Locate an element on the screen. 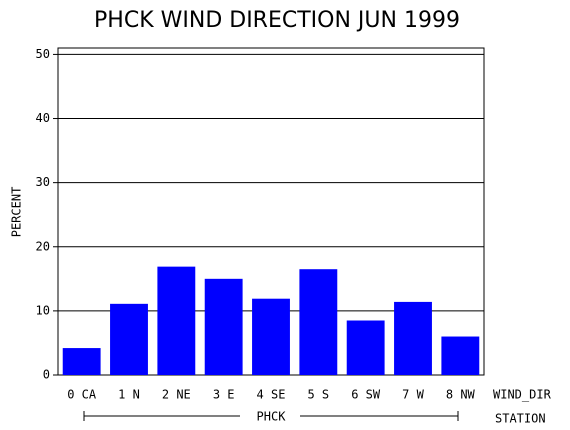 The width and height of the screenshot is (570, 430). y-tick-label: 10 is located at coordinates (43, 310).